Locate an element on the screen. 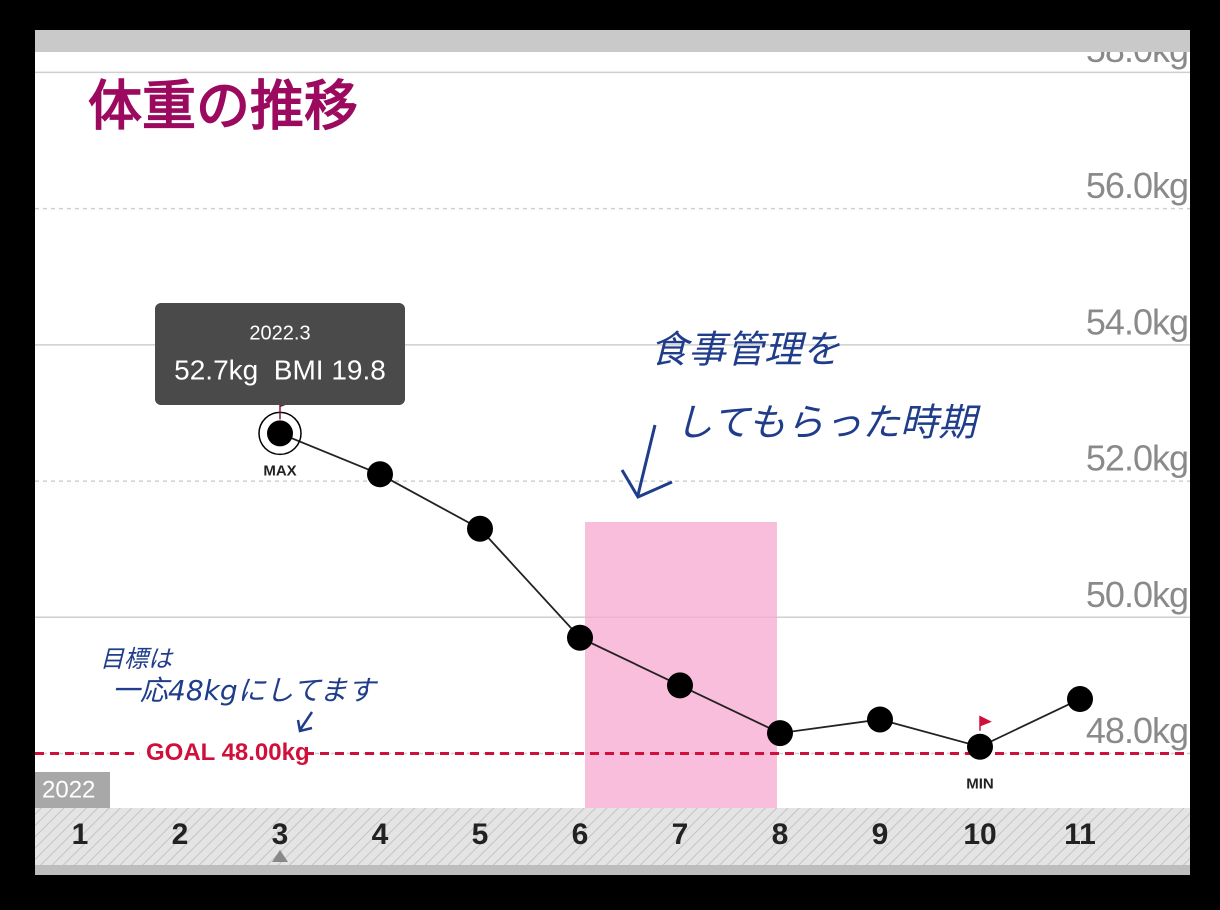 The width and height of the screenshot is (1220, 910). period-note: してもらった時期 is located at coordinates (828, 423).